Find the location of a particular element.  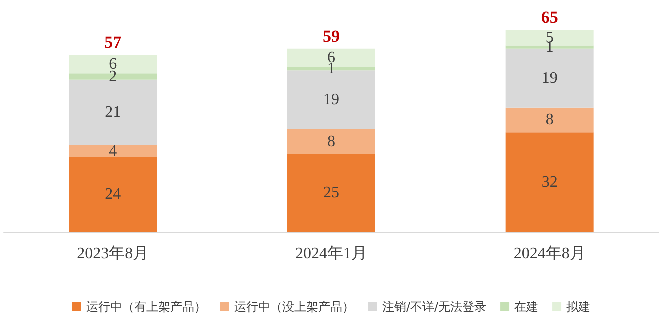

x-tick-label: 2024年1月 is located at coordinates (332, 254).